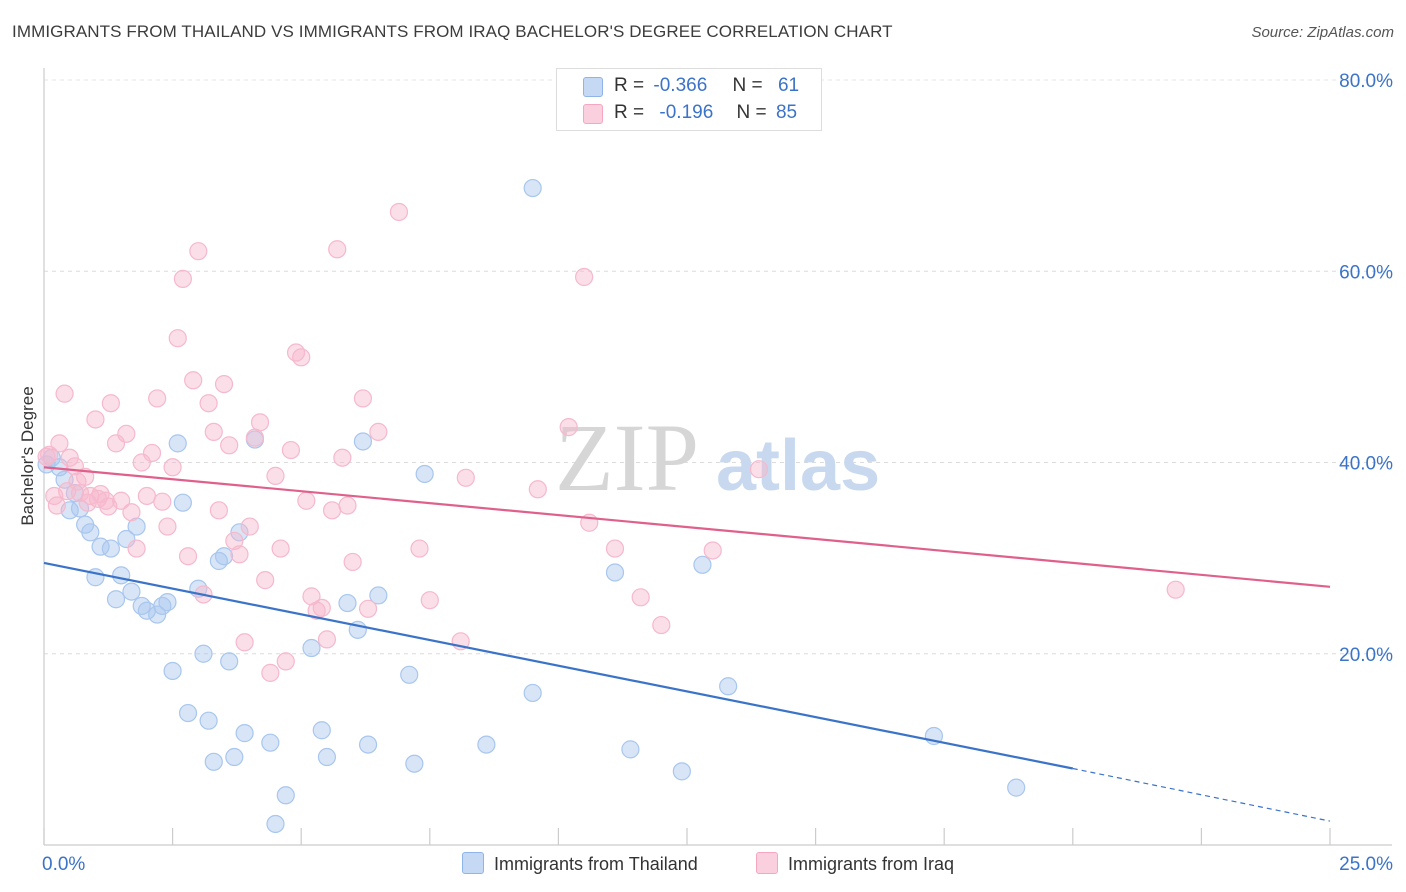 The image size is (1406, 892). What do you see at coordinates (27, 456) in the screenshot?
I see `y-axis-label: Bachelor's Degree` at bounding box center [27, 456].